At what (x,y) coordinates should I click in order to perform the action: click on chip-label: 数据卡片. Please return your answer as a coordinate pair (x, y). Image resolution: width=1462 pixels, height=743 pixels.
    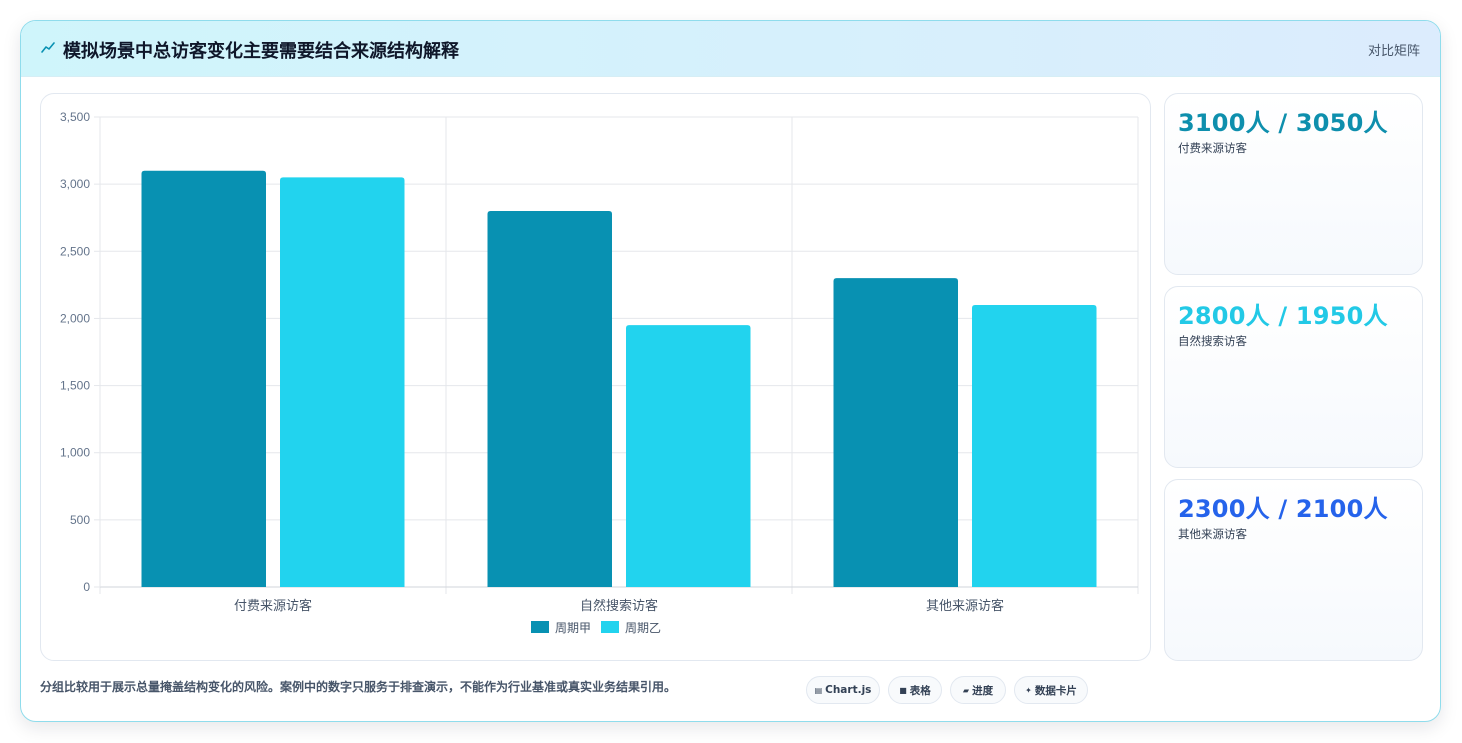
    Looking at the image, I should click on (1055, 690).